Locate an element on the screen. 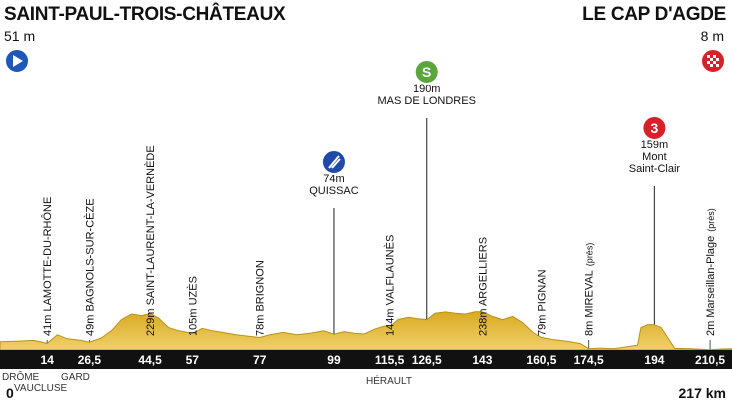 This screenshot has height=411, width=732. pass-label: 144m VALFLAUNÈS is located at coordinates (390, 285).